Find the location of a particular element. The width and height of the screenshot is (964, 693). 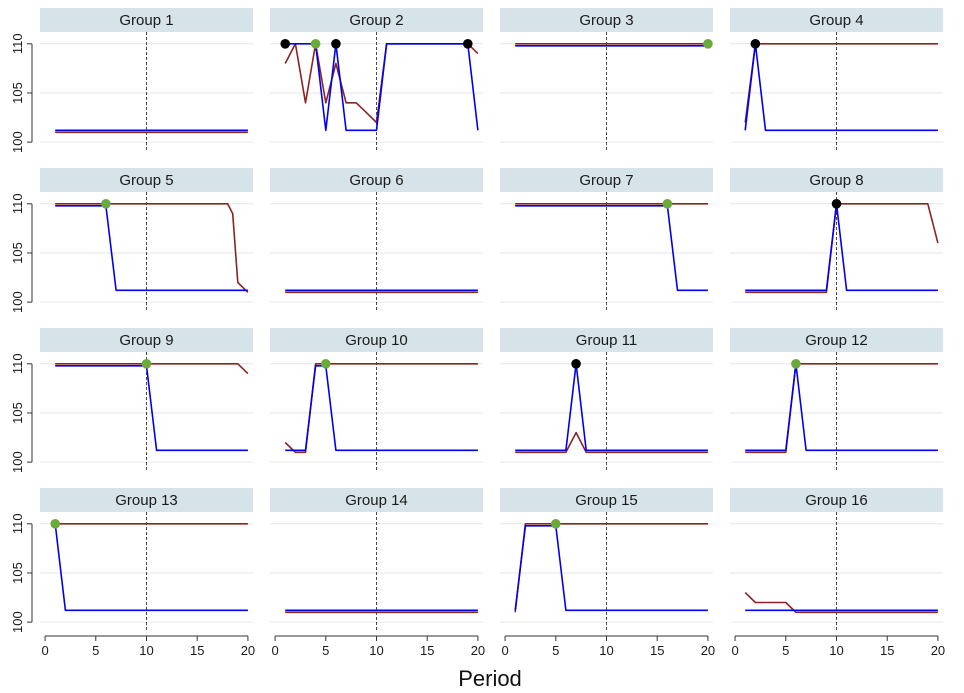

panel-title: Group 1 is located at coordinates (146, 20).